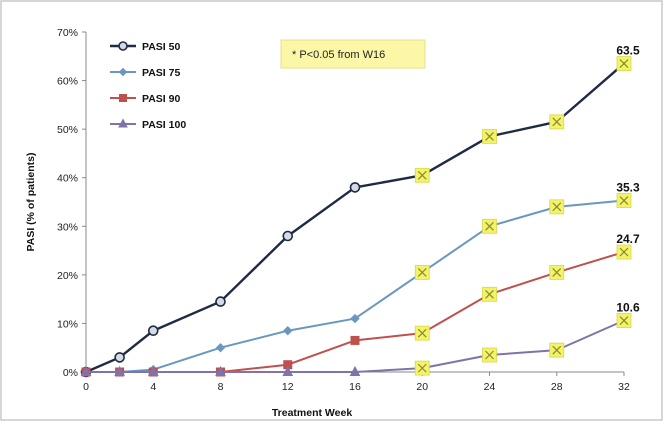  Describe the element at coordinates (628, 239) in the screenshot. I see `end-value-label: 24.7` at that location.